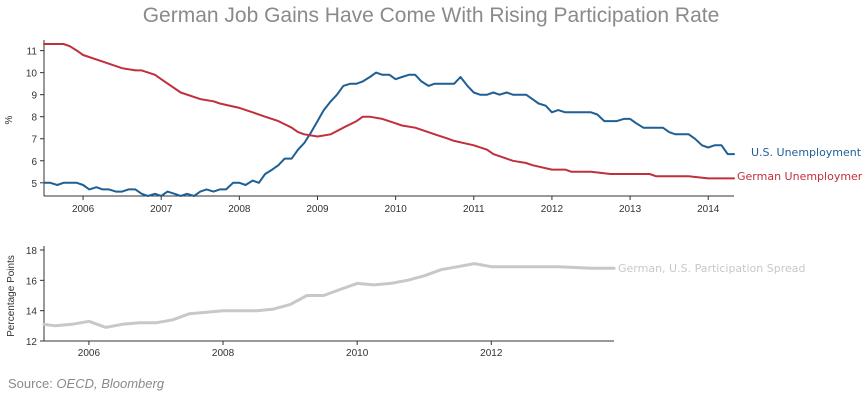 Image resolution: width=862 pixels, height=403 pixels. Describe the element at coordinates (630, 209) in the screenshot. I see `x-tick-label: 2013` at that location.